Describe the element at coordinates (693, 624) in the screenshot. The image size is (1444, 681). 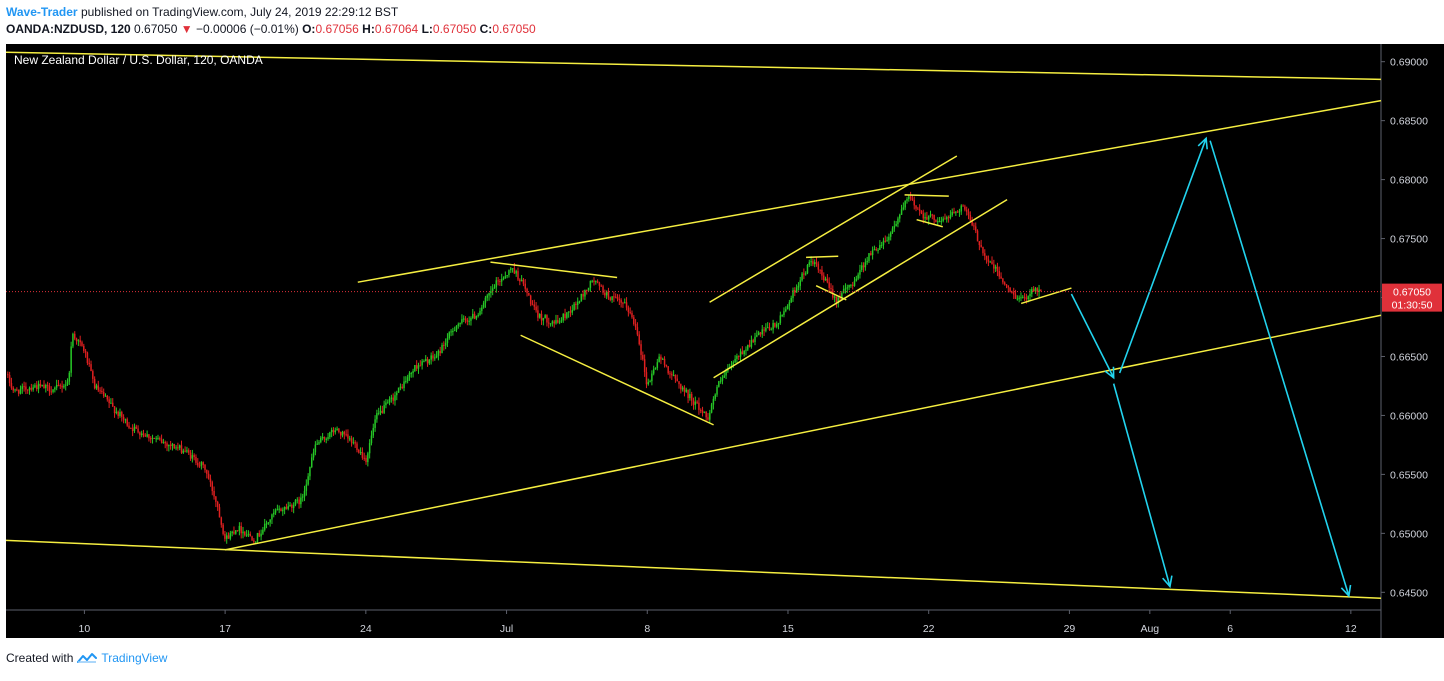
I see `time-axis` at that location.